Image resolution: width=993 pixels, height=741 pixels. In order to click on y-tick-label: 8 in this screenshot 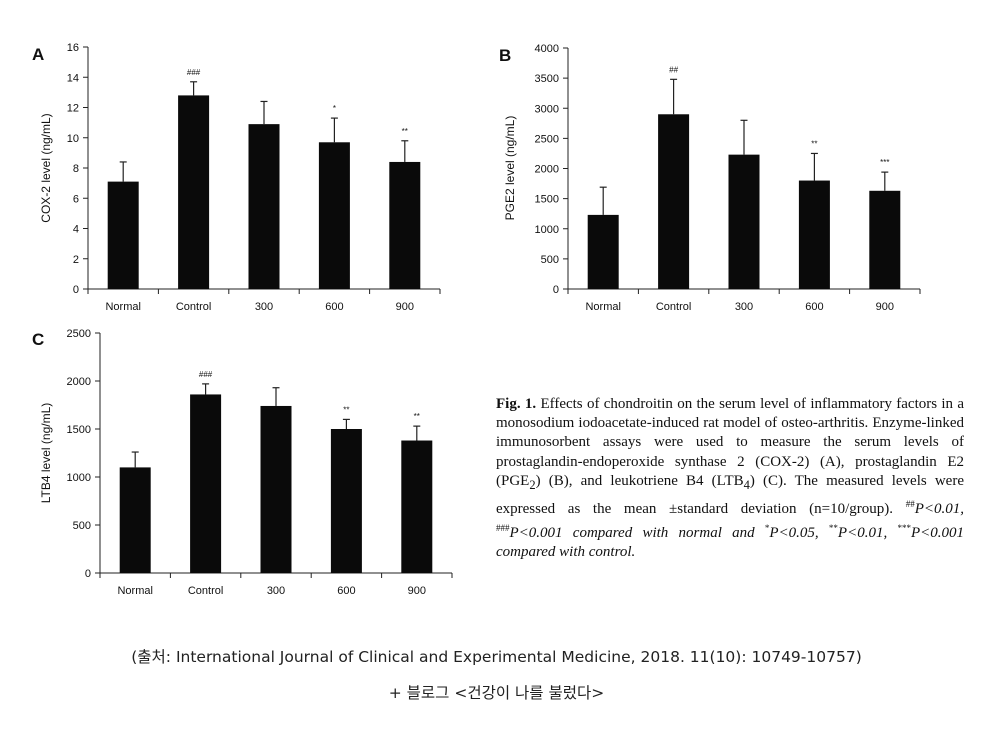, I will do `click(76, 169)`.